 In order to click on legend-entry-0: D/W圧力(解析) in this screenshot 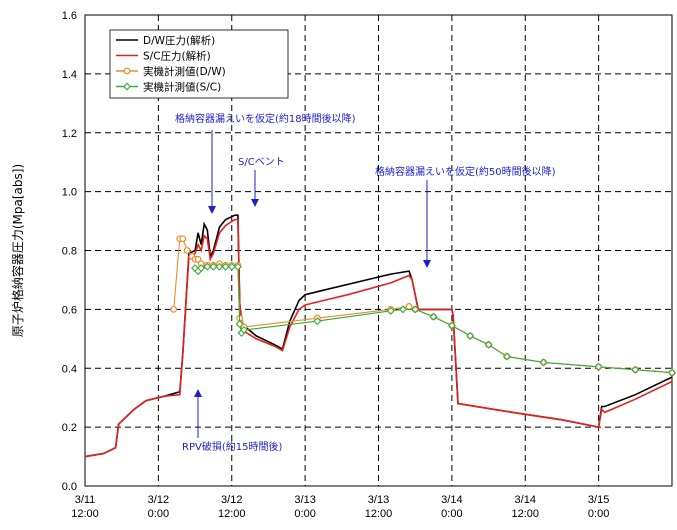, I will do `click(165, 40)`.